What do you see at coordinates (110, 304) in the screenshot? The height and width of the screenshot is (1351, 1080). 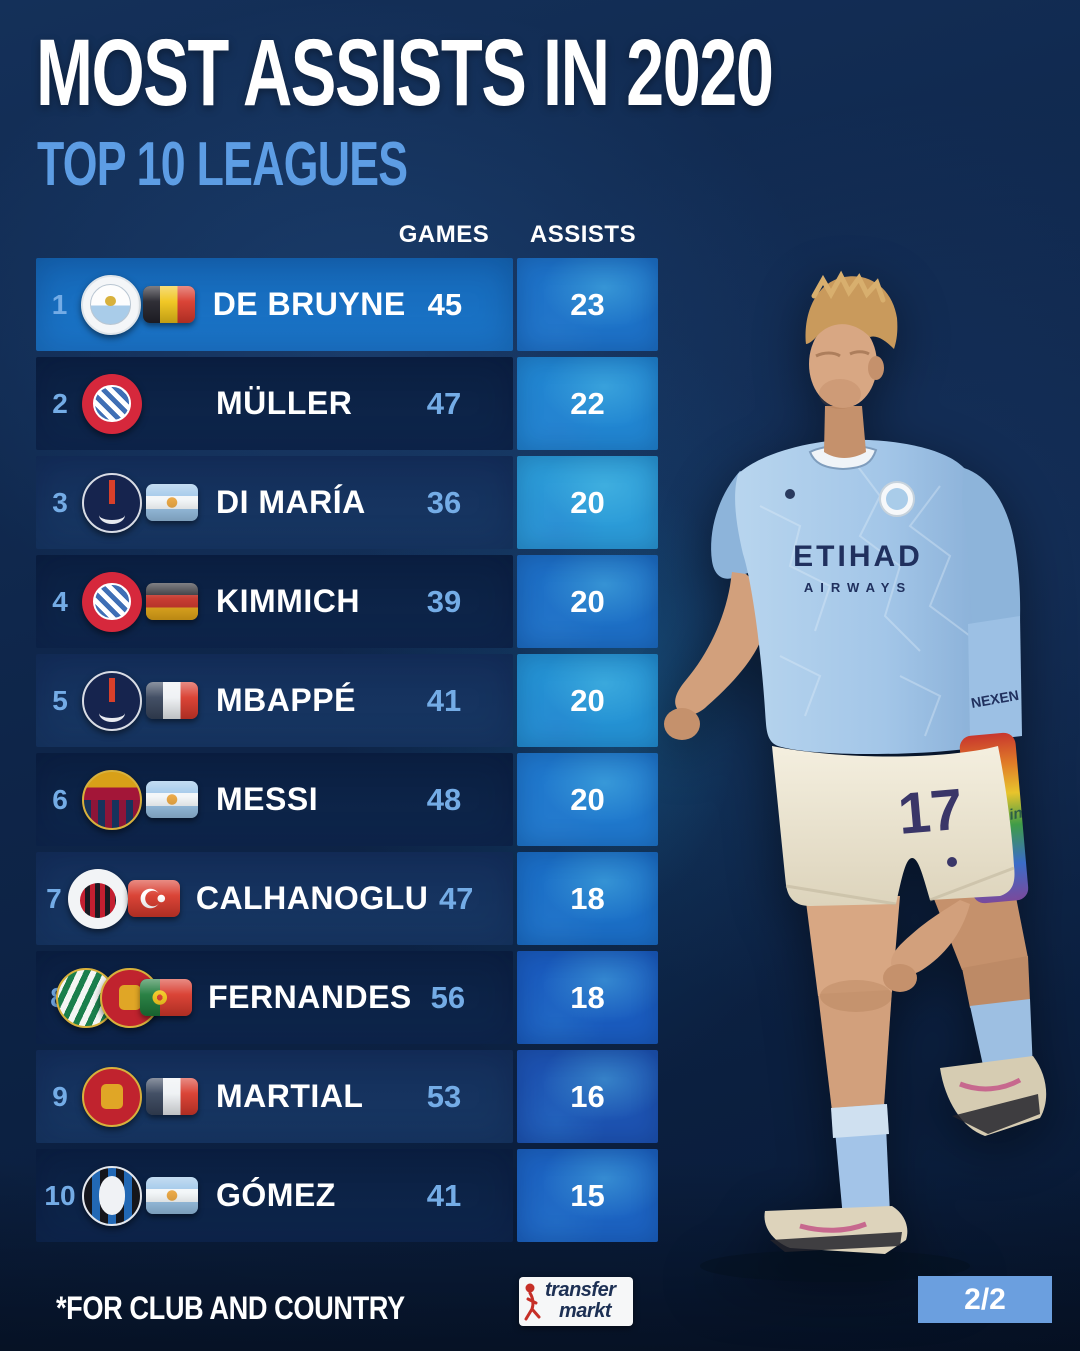 I see `club-crest-man-city` at bounding box center [110, 304].